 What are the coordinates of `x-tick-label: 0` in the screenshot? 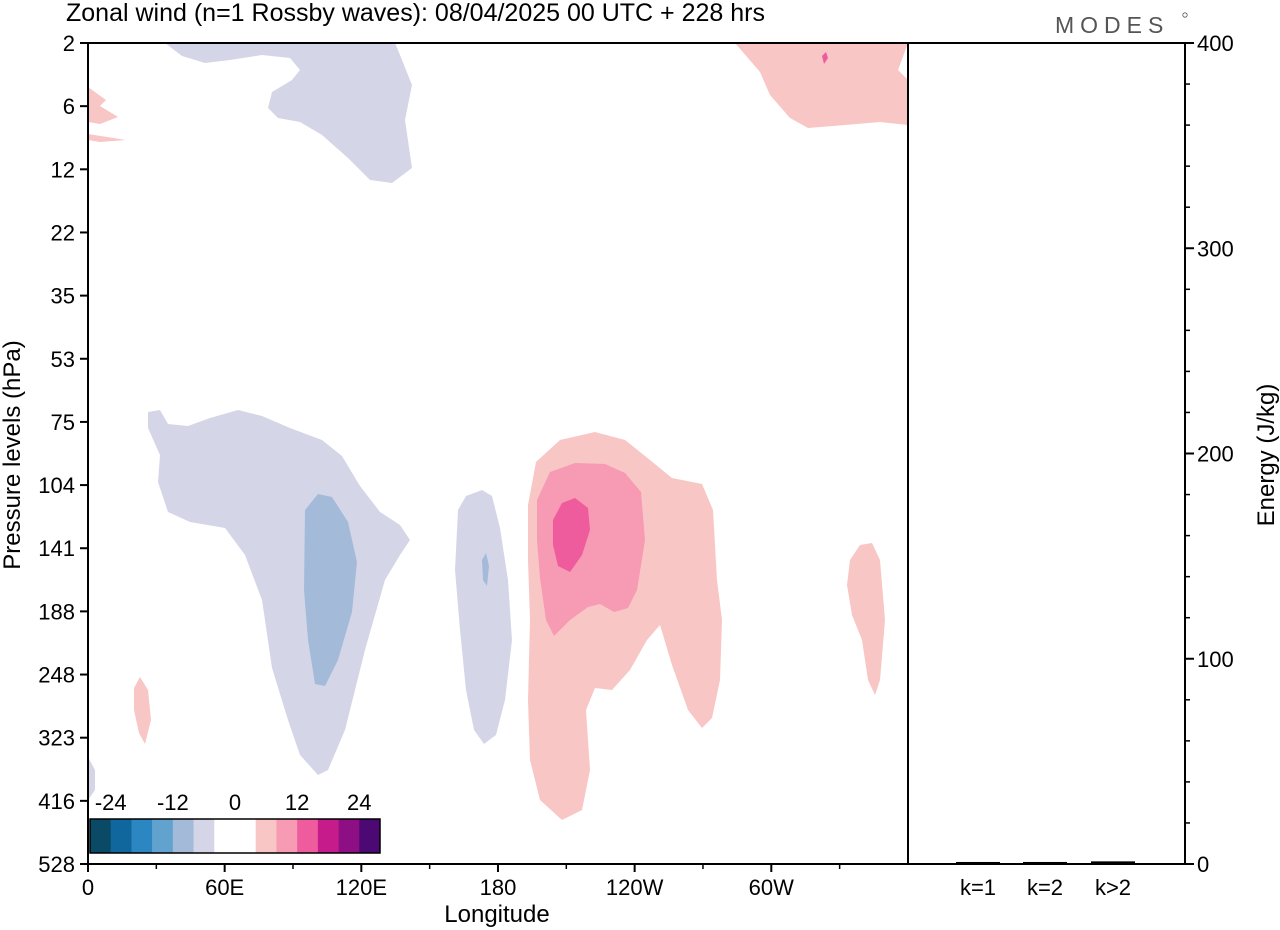 It's located at (88, 887).